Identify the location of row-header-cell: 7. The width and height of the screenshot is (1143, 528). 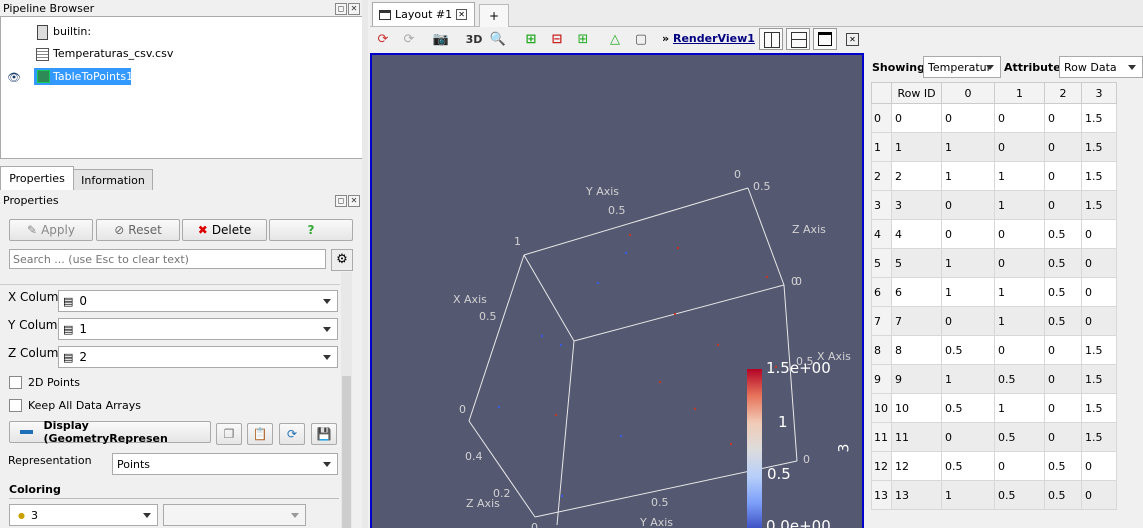
(881, 321).